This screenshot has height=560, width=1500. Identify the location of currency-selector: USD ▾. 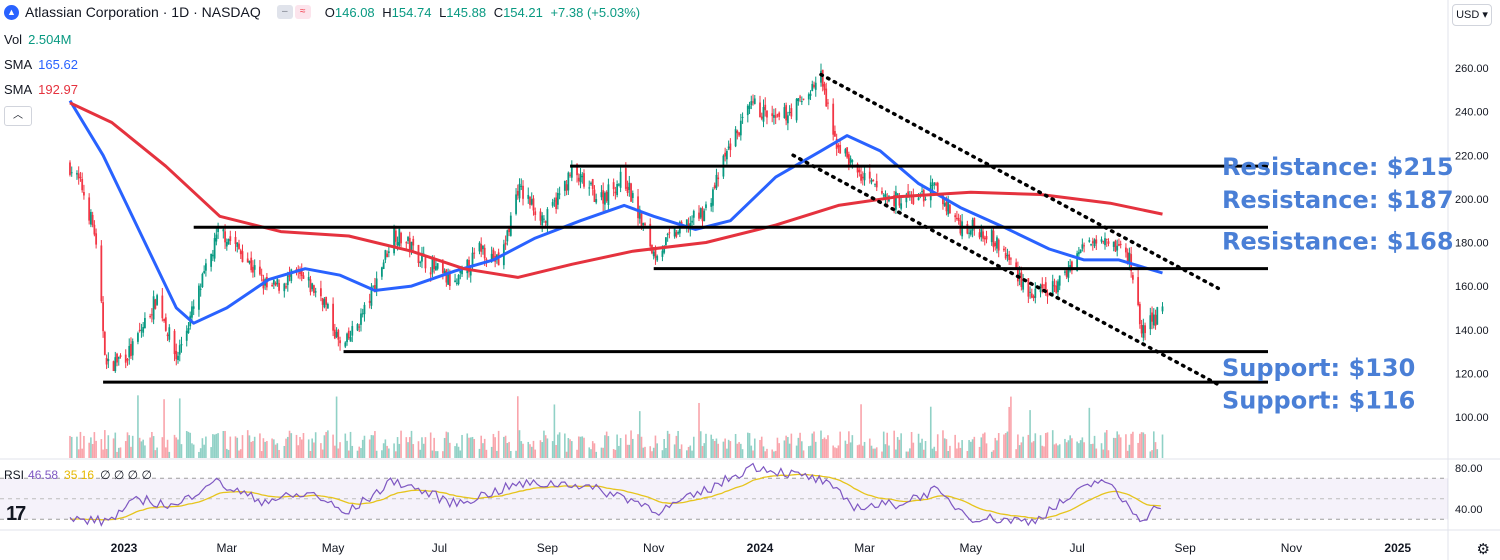
(1472, 15).